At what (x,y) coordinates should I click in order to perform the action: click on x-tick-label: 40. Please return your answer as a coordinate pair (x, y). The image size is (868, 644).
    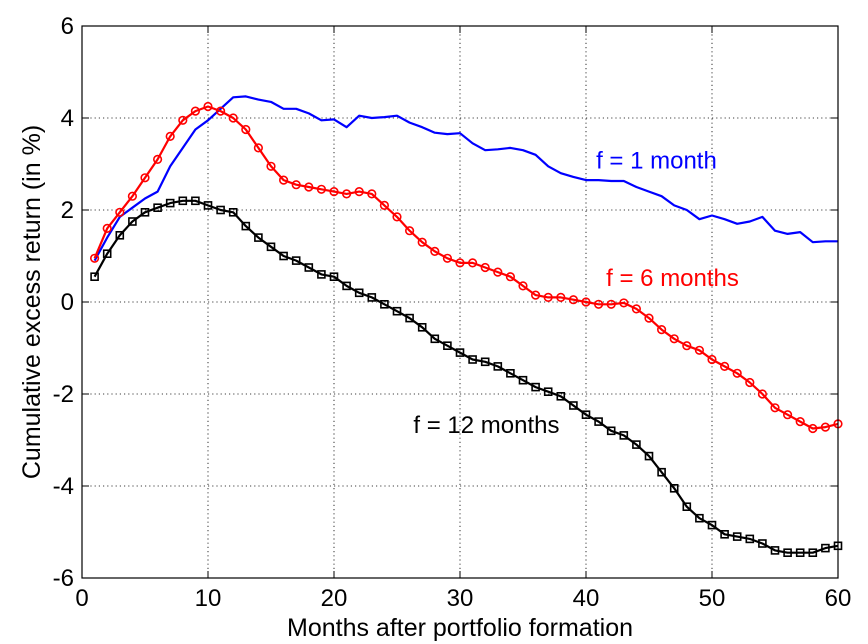
    Looking at the image, I should click on (586, 598).